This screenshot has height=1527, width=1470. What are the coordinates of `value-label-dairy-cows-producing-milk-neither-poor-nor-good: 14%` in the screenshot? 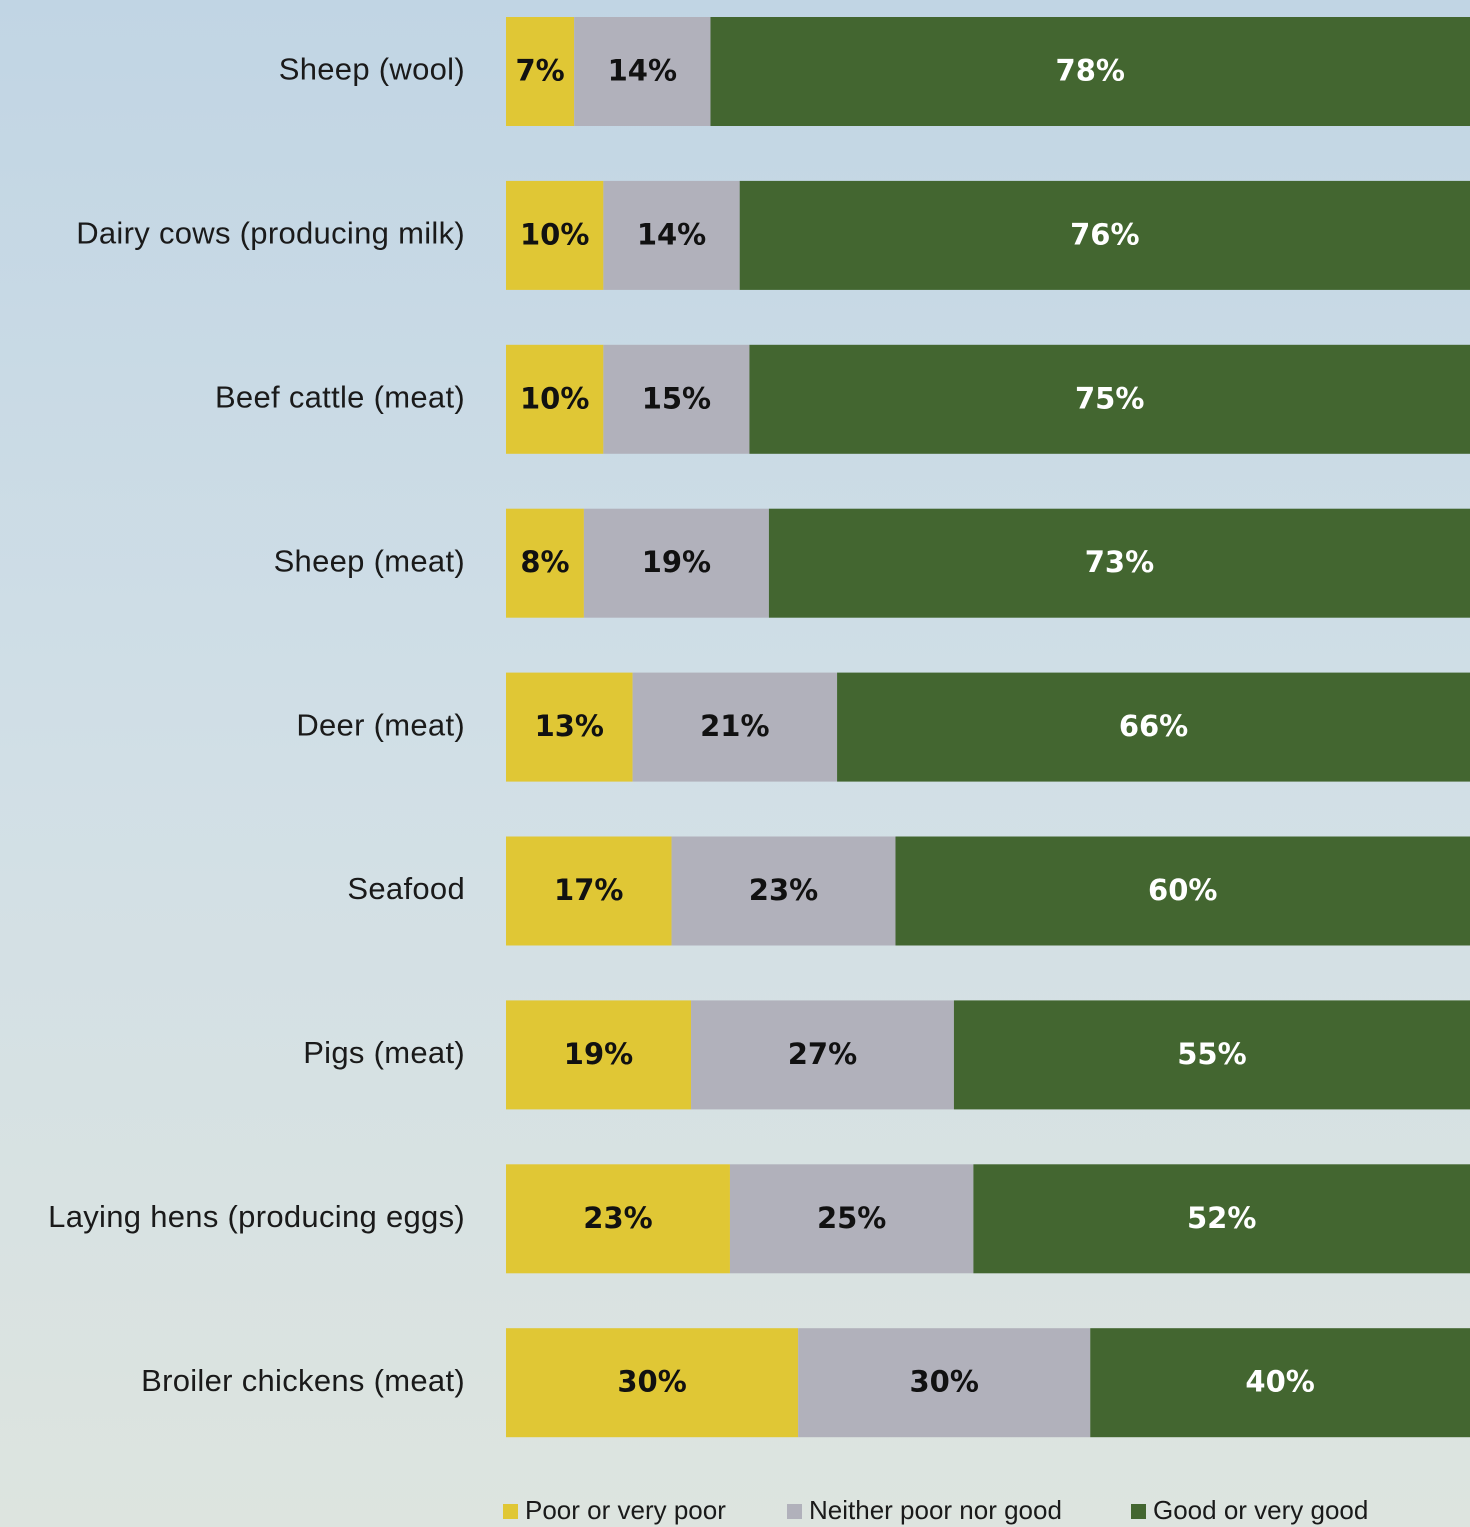 It's located at (671, 234).